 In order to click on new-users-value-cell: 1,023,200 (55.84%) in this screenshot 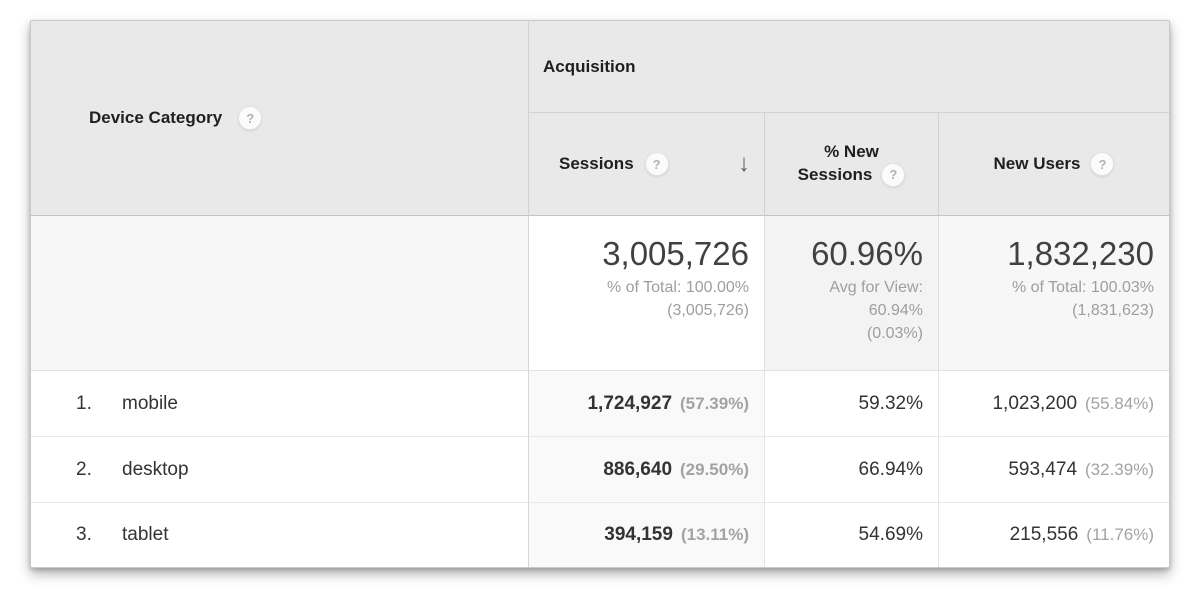, I will do `click(1053, 404)`.